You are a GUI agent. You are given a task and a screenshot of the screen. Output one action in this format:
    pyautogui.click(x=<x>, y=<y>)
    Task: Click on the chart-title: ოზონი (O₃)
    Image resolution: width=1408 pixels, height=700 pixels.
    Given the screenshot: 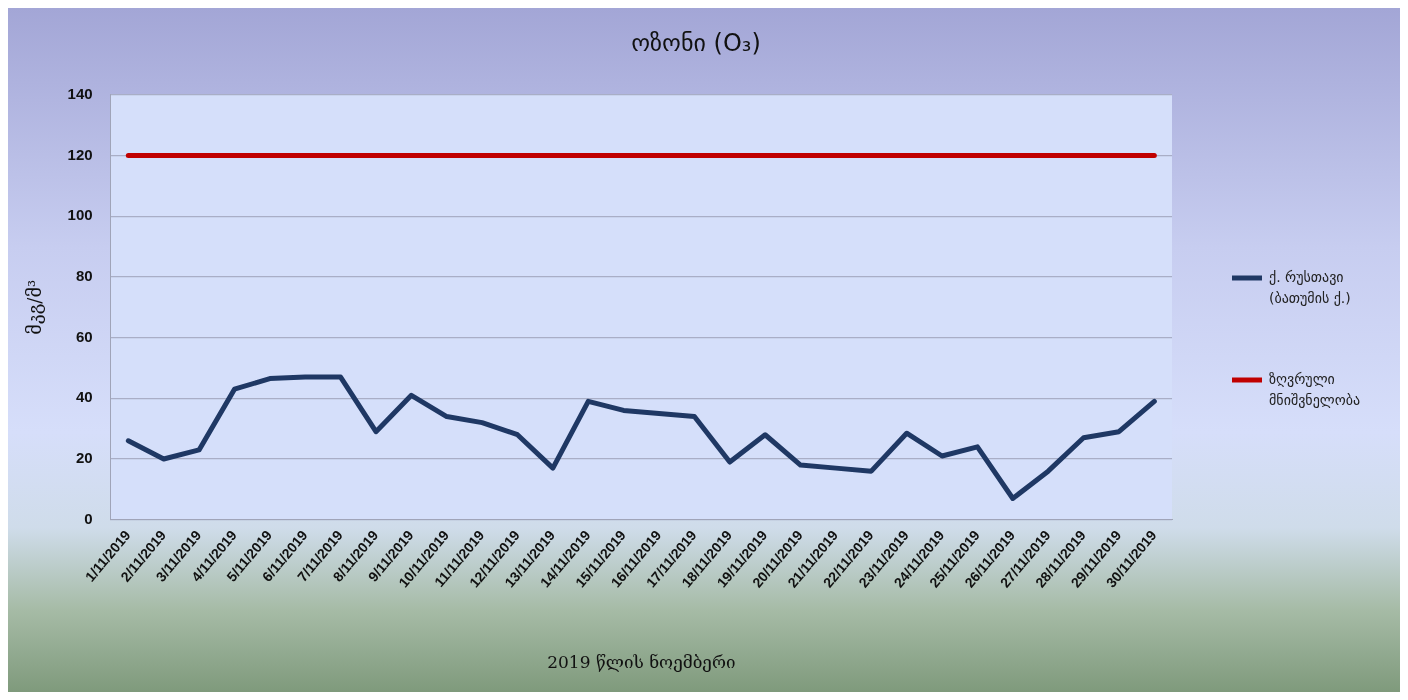 What is the action you would take?
    pyautogui.click(x=696, y=42)
    